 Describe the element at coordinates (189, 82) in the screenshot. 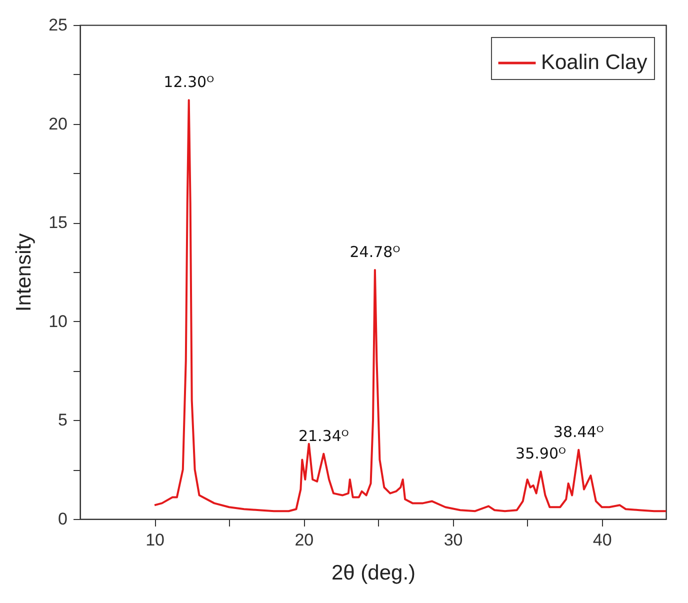

I see `annotation: 12.30ᴼ` at that location.